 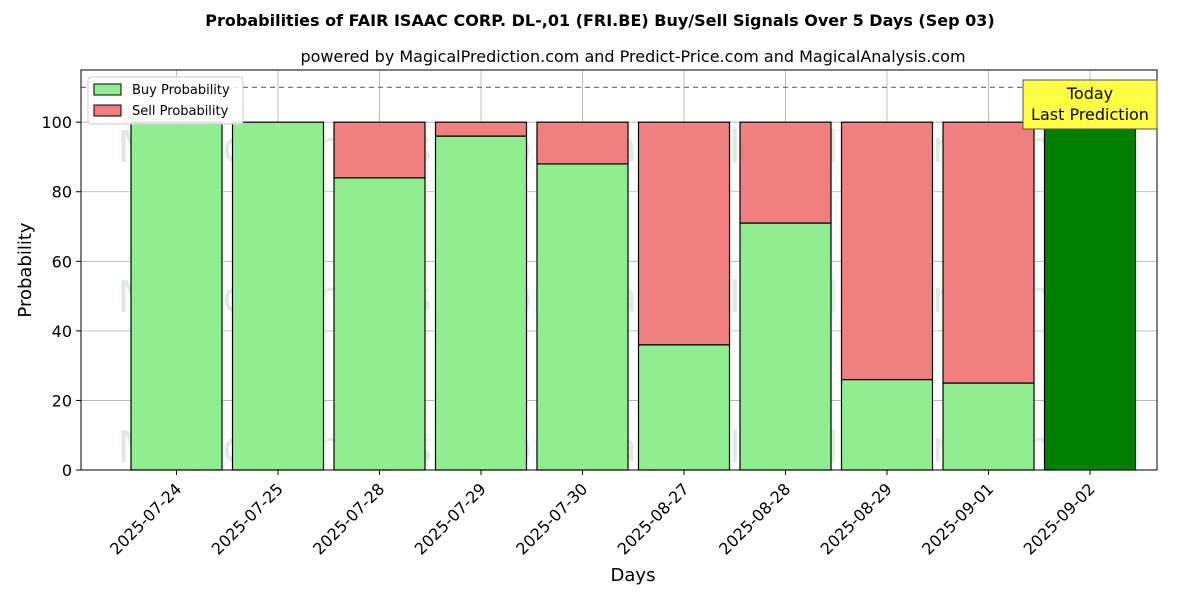 What do you see at coordinates (754, 518) in the screenshot?
I see `x-tick-label: 2025-08-28` at bounding box center [754, 518].